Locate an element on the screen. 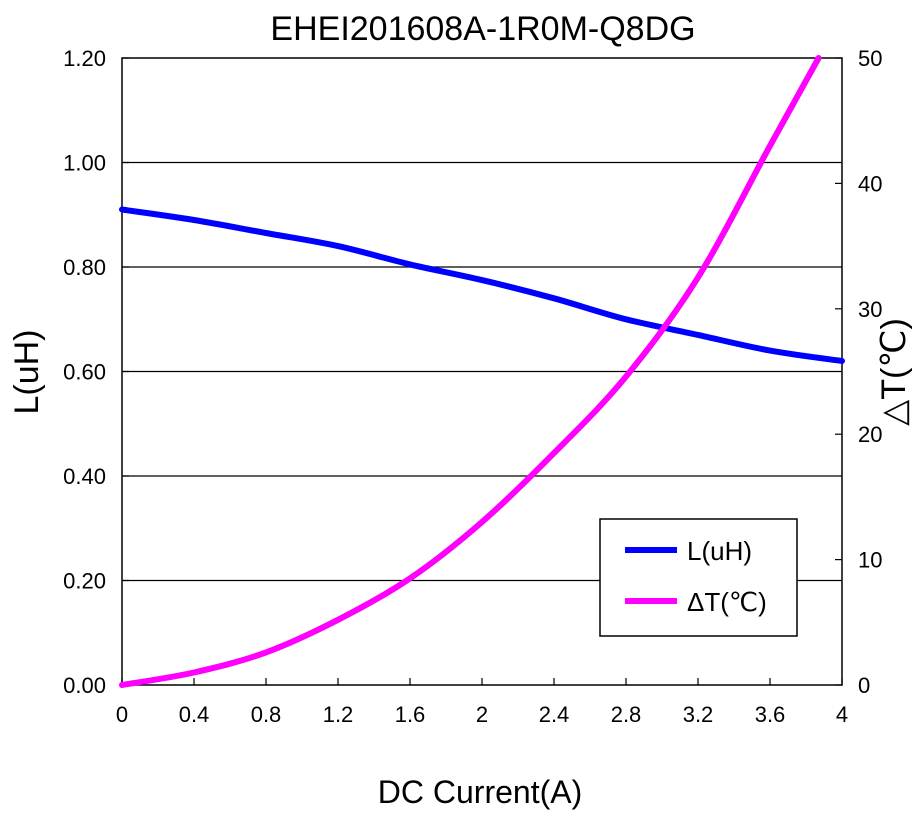  y2-tick-label: 20 is located at coordinates (870, 434).